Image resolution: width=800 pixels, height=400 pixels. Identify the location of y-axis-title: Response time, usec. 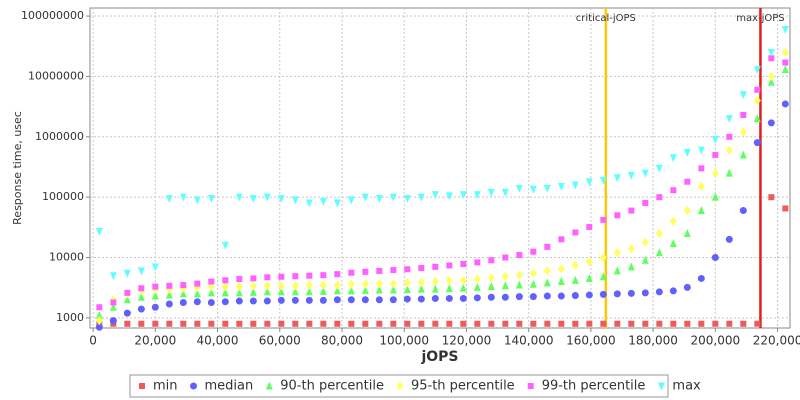
(17, 168).